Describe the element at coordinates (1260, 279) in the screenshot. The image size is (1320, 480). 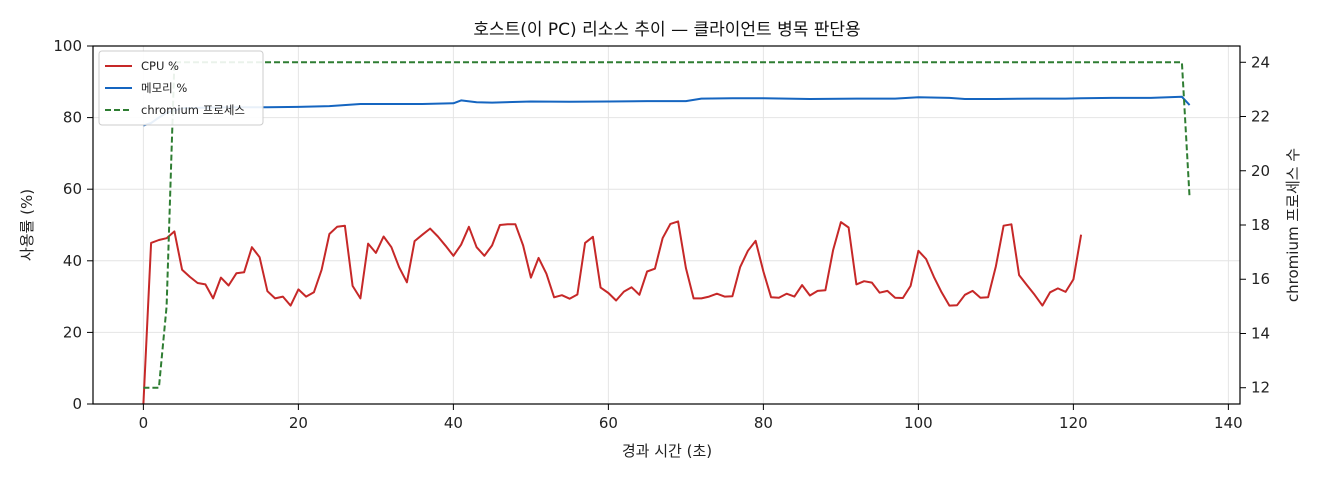
I see `y2-tick-label: 16` at that location.